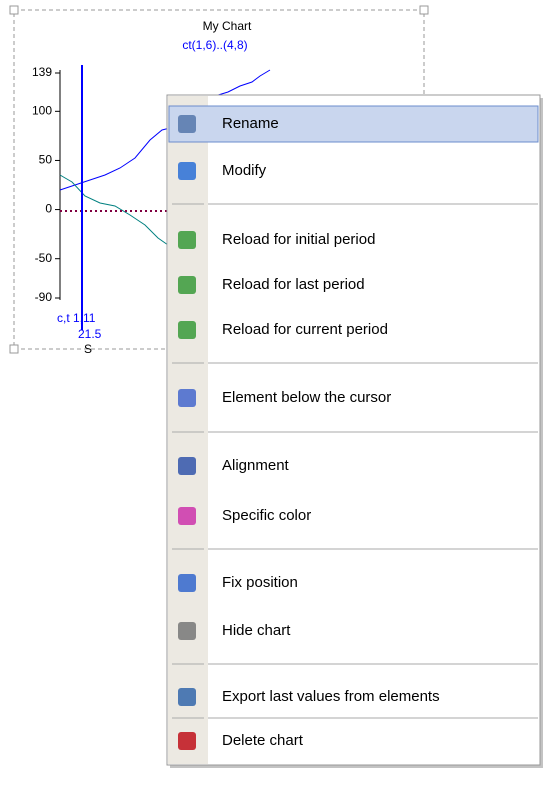  Describe the element at coordinates (331, 696) in the screenshot. I see `item-label: Export last values from elements` at that location.